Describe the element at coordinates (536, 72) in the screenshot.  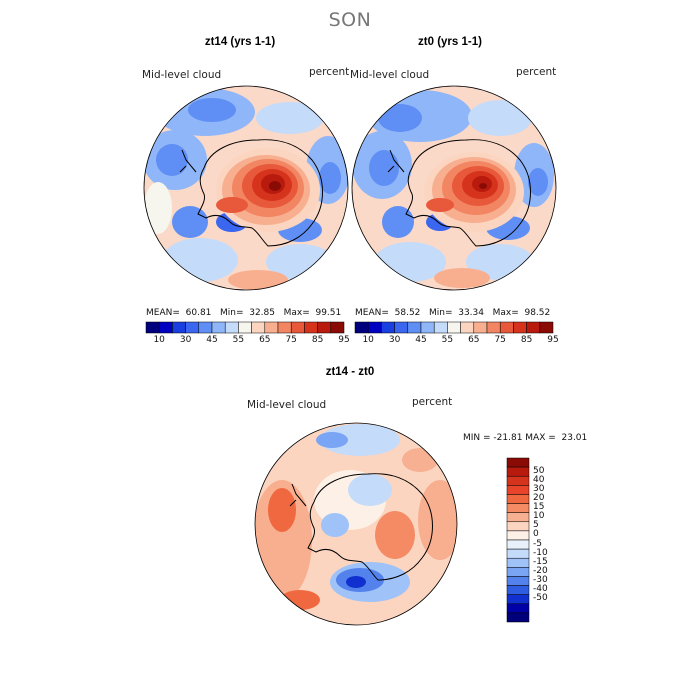
I see `panel-2-units-label: percent` at that location.